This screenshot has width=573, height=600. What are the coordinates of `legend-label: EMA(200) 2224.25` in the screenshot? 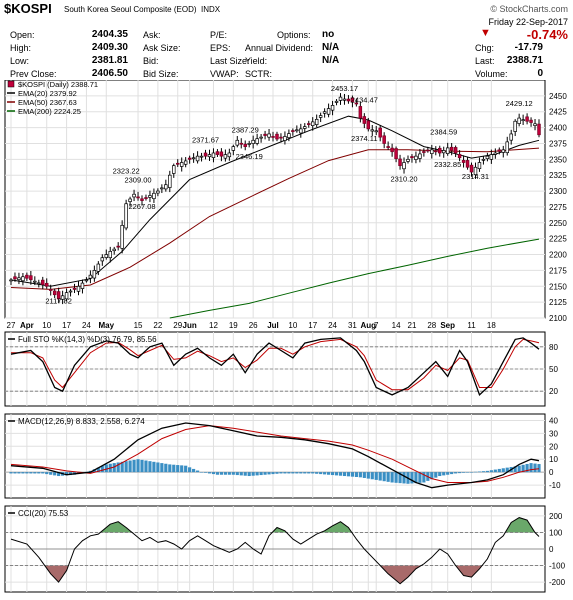 It's located at (49, 111).